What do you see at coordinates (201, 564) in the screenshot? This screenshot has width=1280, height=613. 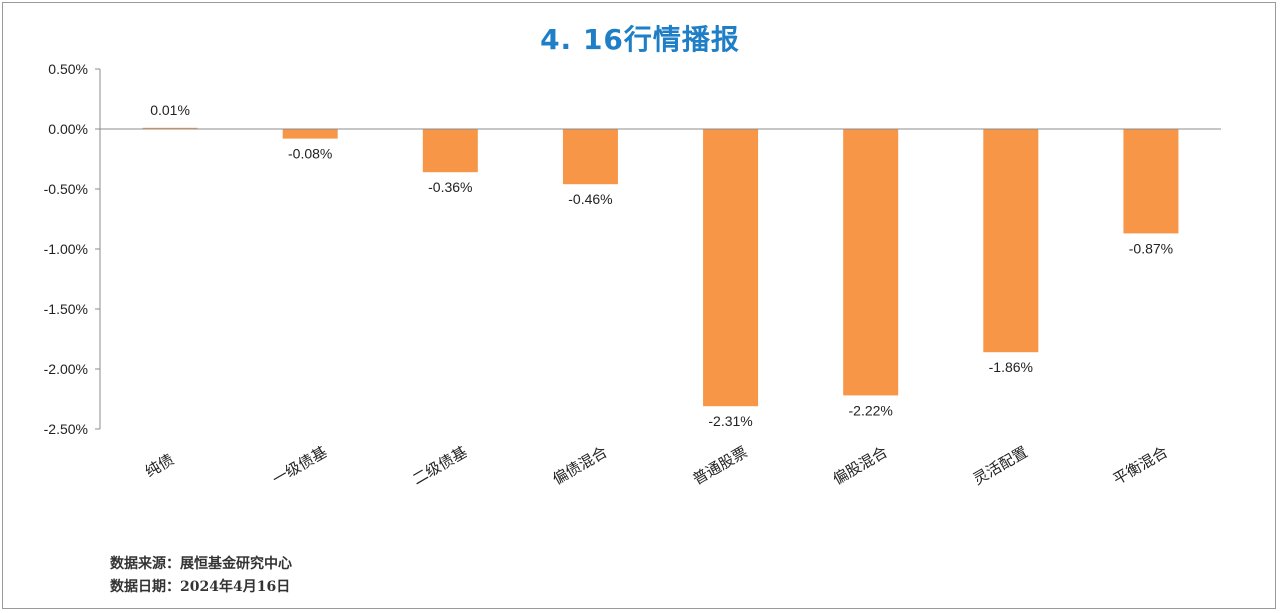 I see `data-source-note: 数据来源：展恒基金研究中心` at bounding box center [201, 564].